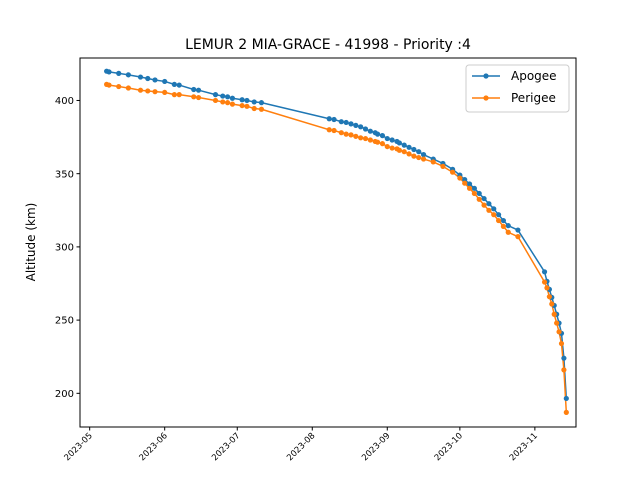 The width and height of the screenshot is (640, 480). Describe the element at coordinates (64, 394) in the screenshot. I see `y-tick-label: 200` at that location.